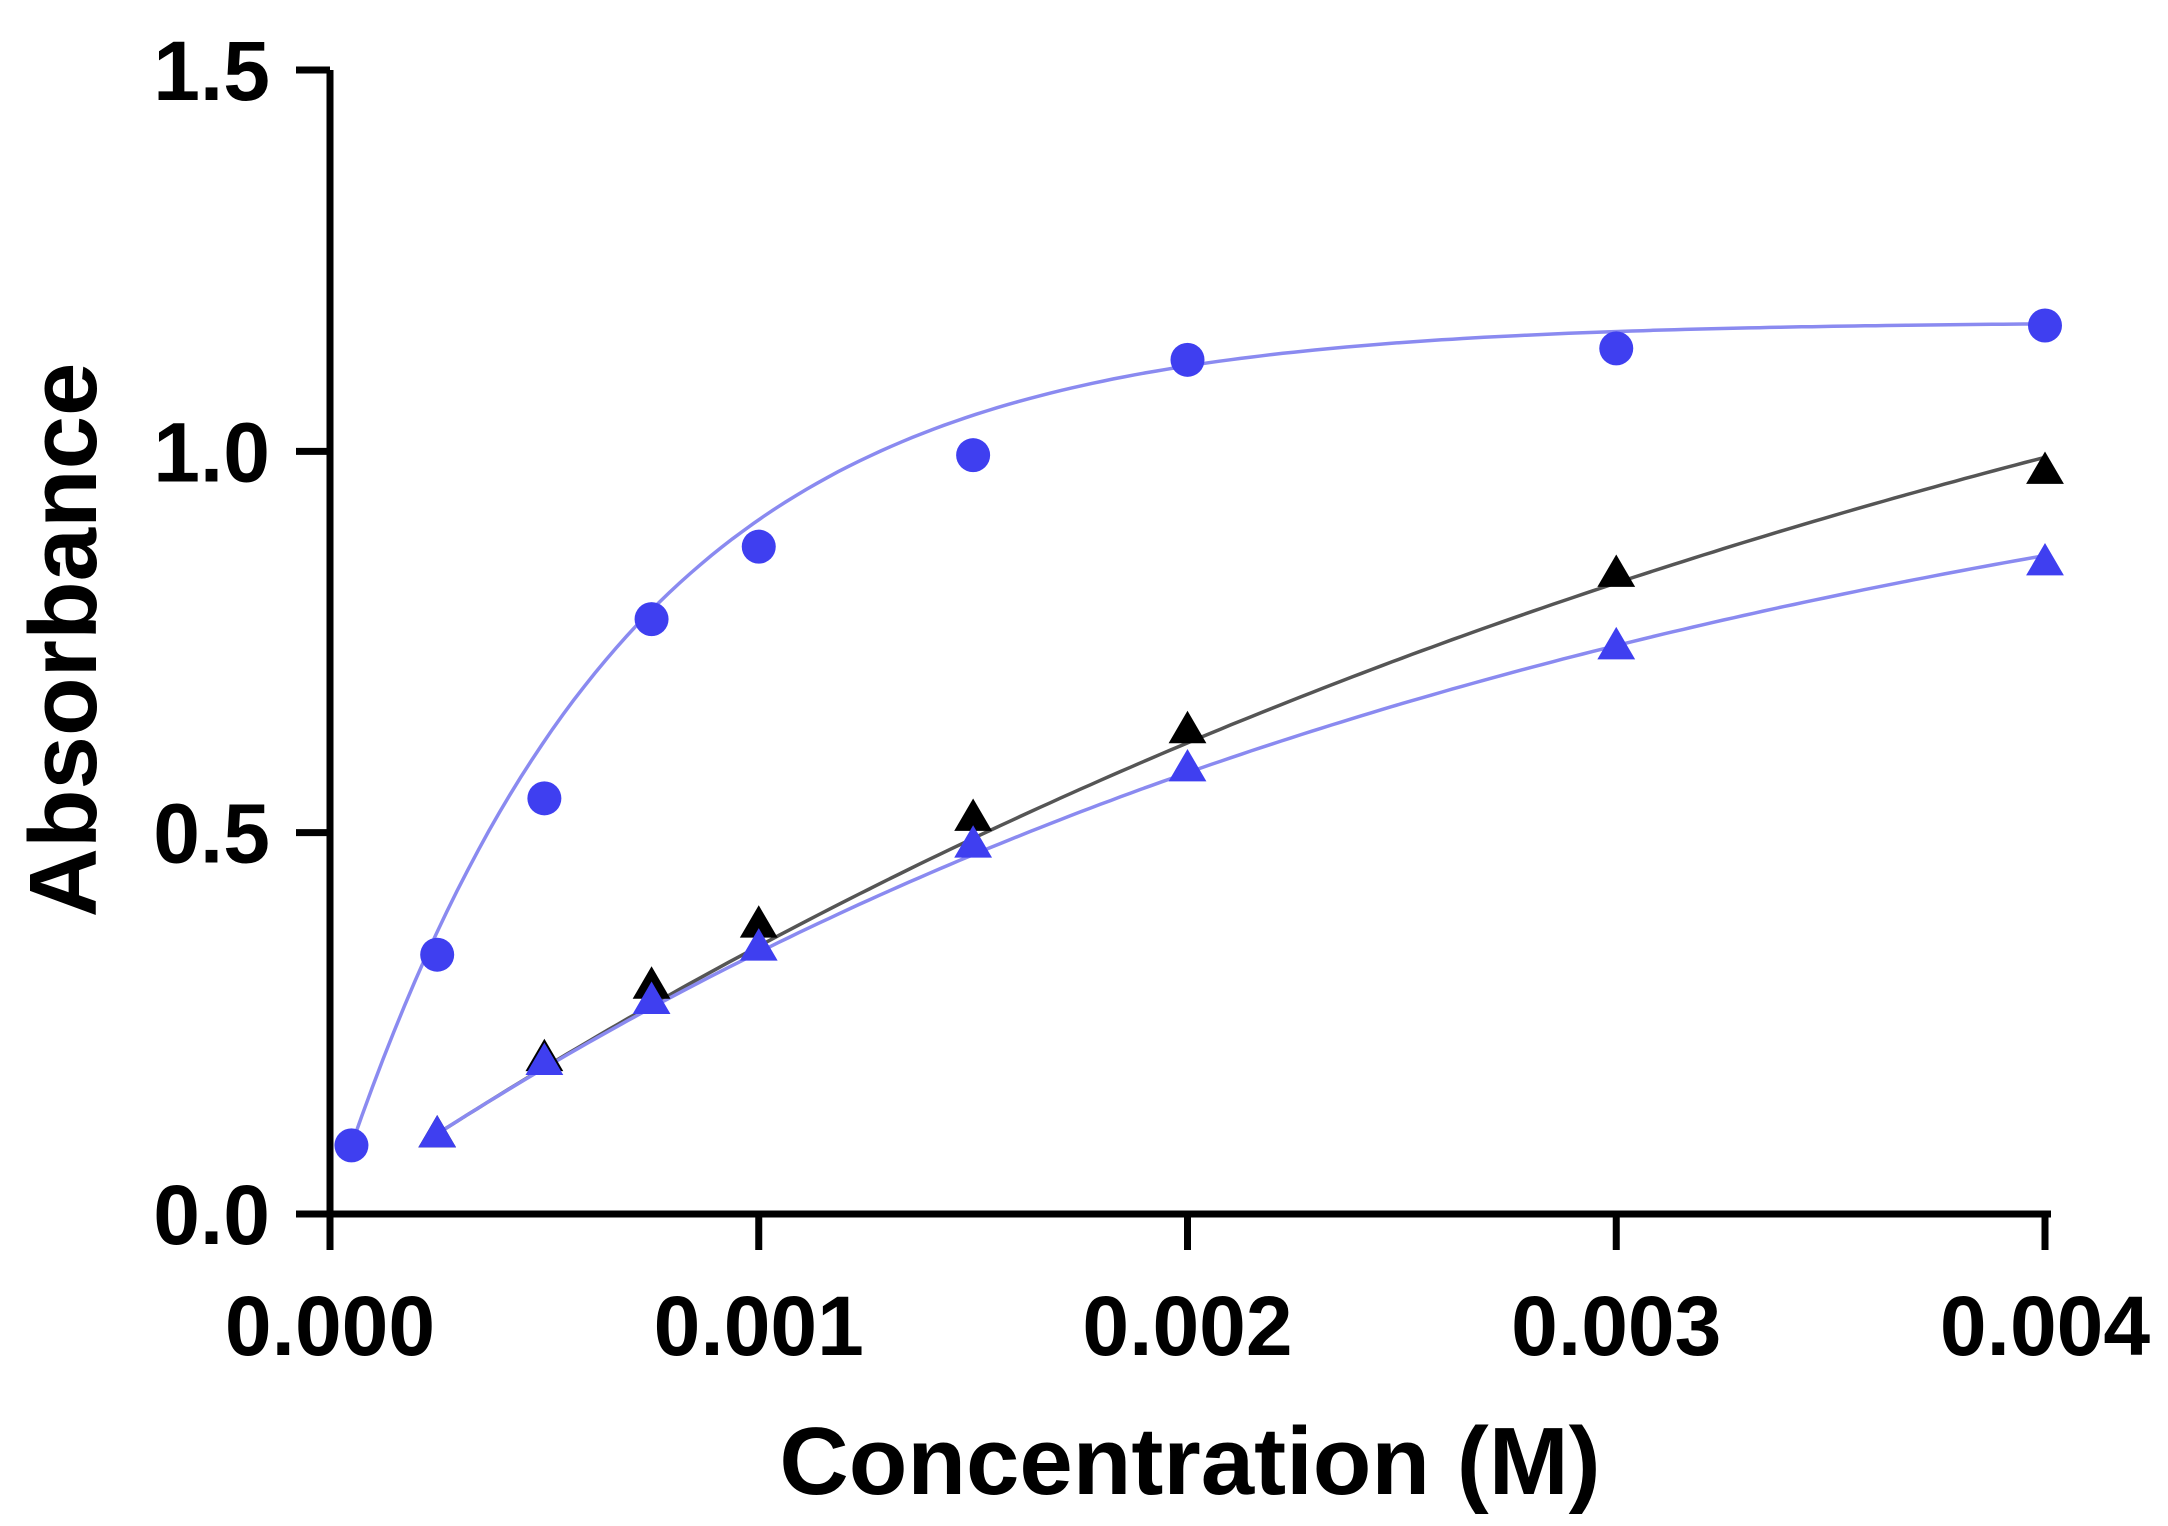 The width and height of the screenshot is (2168, 1526). What do you see at coordinates (211, 71) in the screenshot?
I see `y-tick-label: 1.5` at bounding box center [211, 71].